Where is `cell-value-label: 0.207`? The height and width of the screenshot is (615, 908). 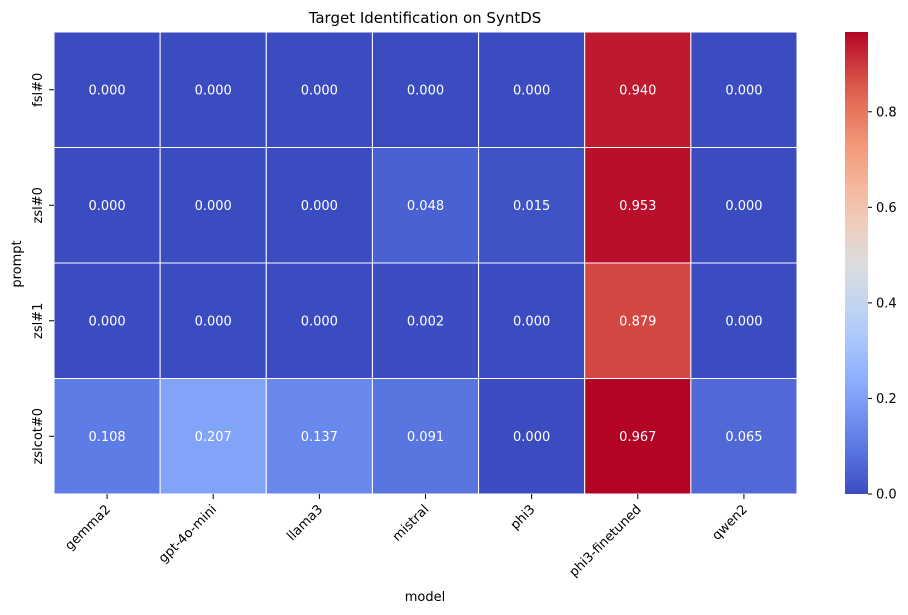 cell-value-label: 0.207 is located at coordinates (213, 437).